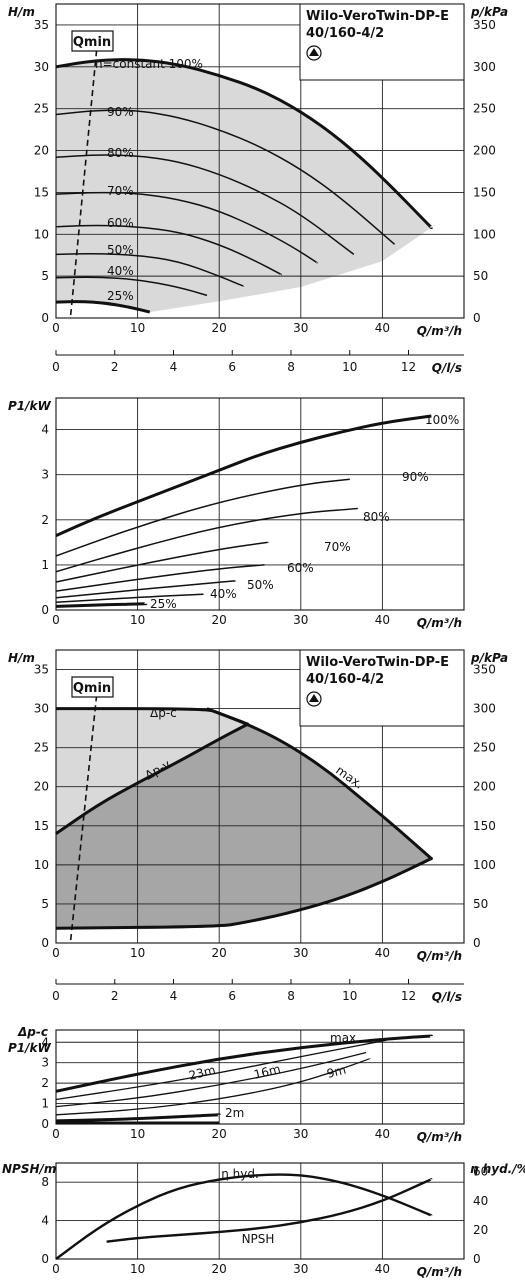 The height and width of the screenshot is (1280, 525). What do you see at coordinates (115, 996) in the screenshot?
I see `q-ls-2-tick-label: 2` at bounding box center [115, 996].